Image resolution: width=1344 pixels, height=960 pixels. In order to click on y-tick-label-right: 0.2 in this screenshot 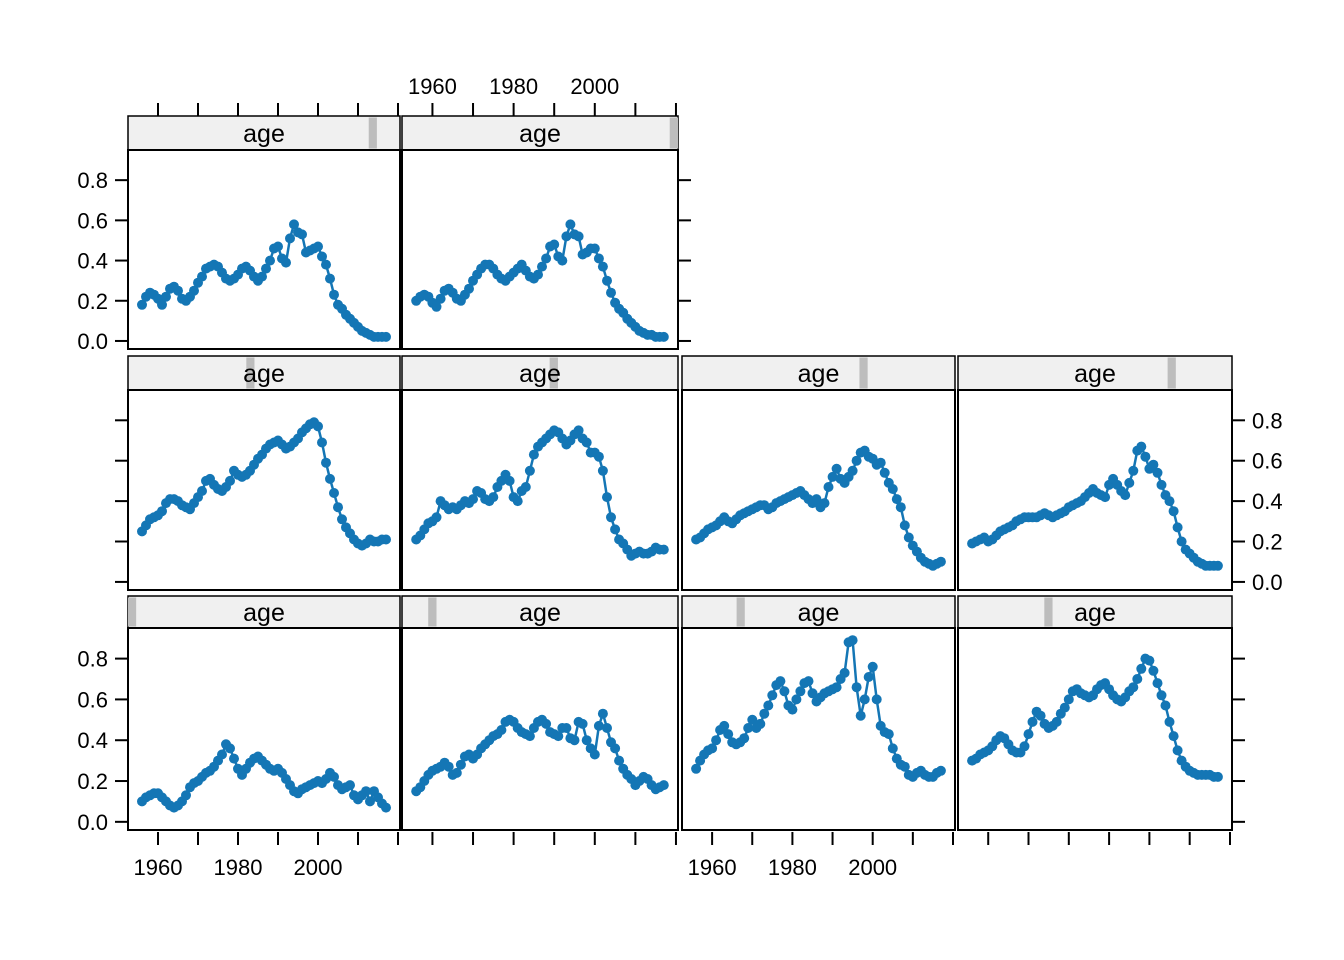, I will do `click(1267, 542)`.